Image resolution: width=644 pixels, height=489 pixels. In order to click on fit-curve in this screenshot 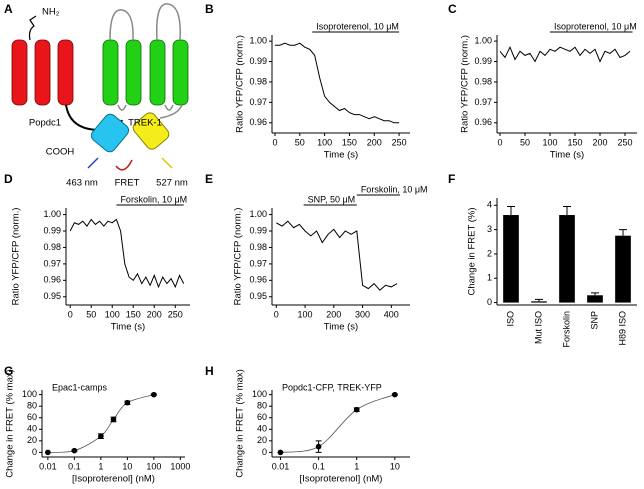, I will do `click(337, 423)`.